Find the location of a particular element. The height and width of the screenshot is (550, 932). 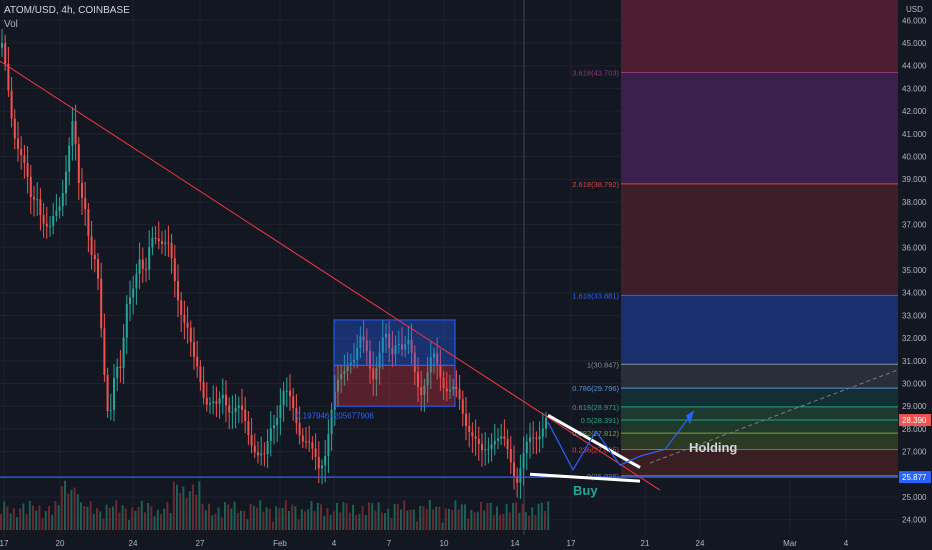

time-tick: Feb is located at coordinates (280, 543).